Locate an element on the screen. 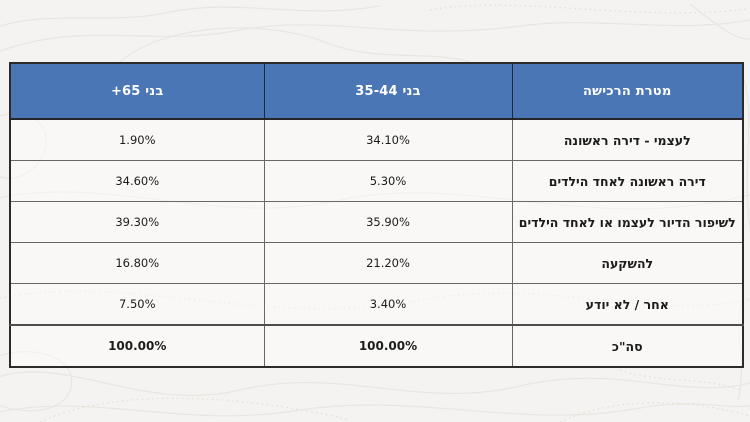 This screenshot has height=422, width=750. cell-purpose: לשיפור הדיור לעצמו או לאחד הילדים is located at coordinates (627, 222).